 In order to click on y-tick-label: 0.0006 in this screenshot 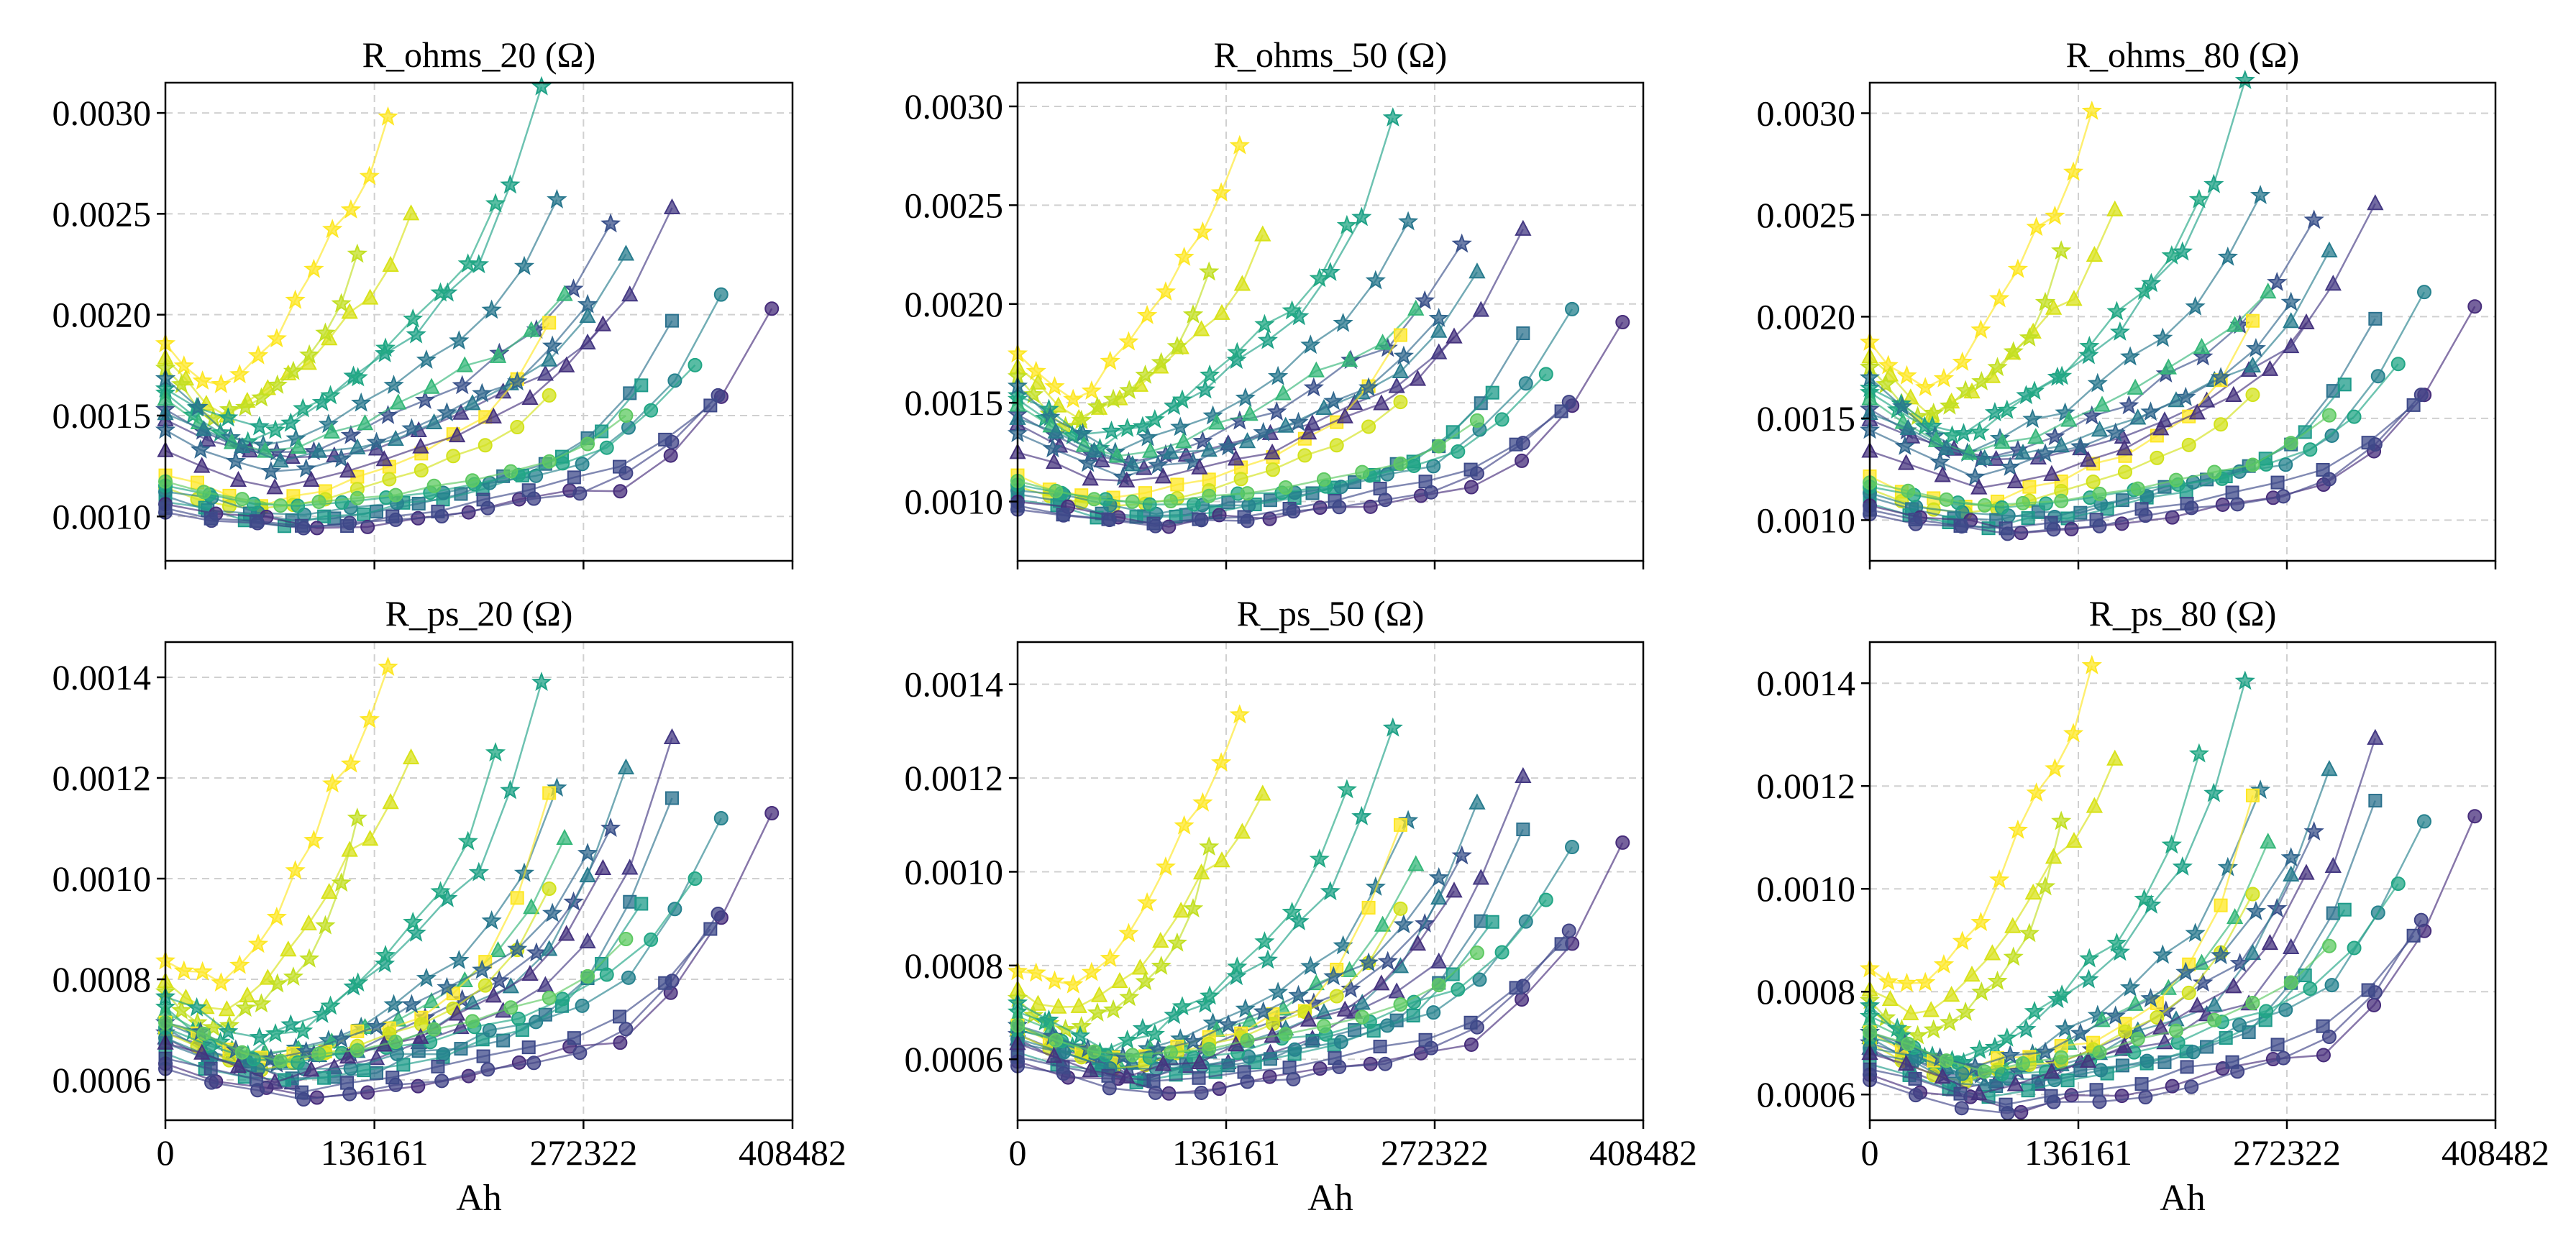, I will do `click(102, 1080)`.